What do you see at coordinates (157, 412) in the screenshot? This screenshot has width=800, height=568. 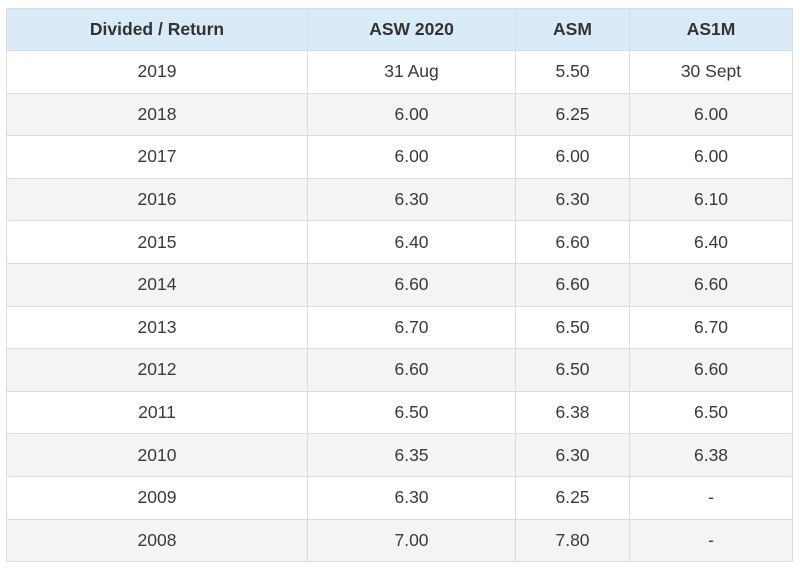 I see `year-cell: 2011` at bounding box center [157, 412].